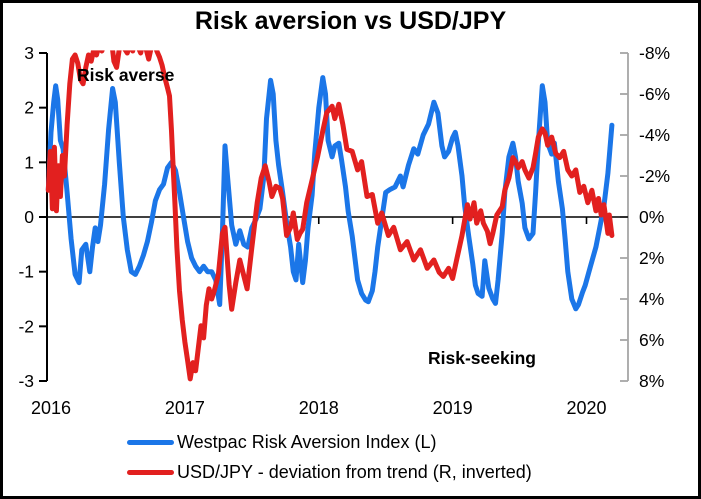 The width and height of the screenshot is (701, 499). Describe the element at coordinates (29, 53) in the screenshot. I see `y-left-tick-label: 3` at that location.